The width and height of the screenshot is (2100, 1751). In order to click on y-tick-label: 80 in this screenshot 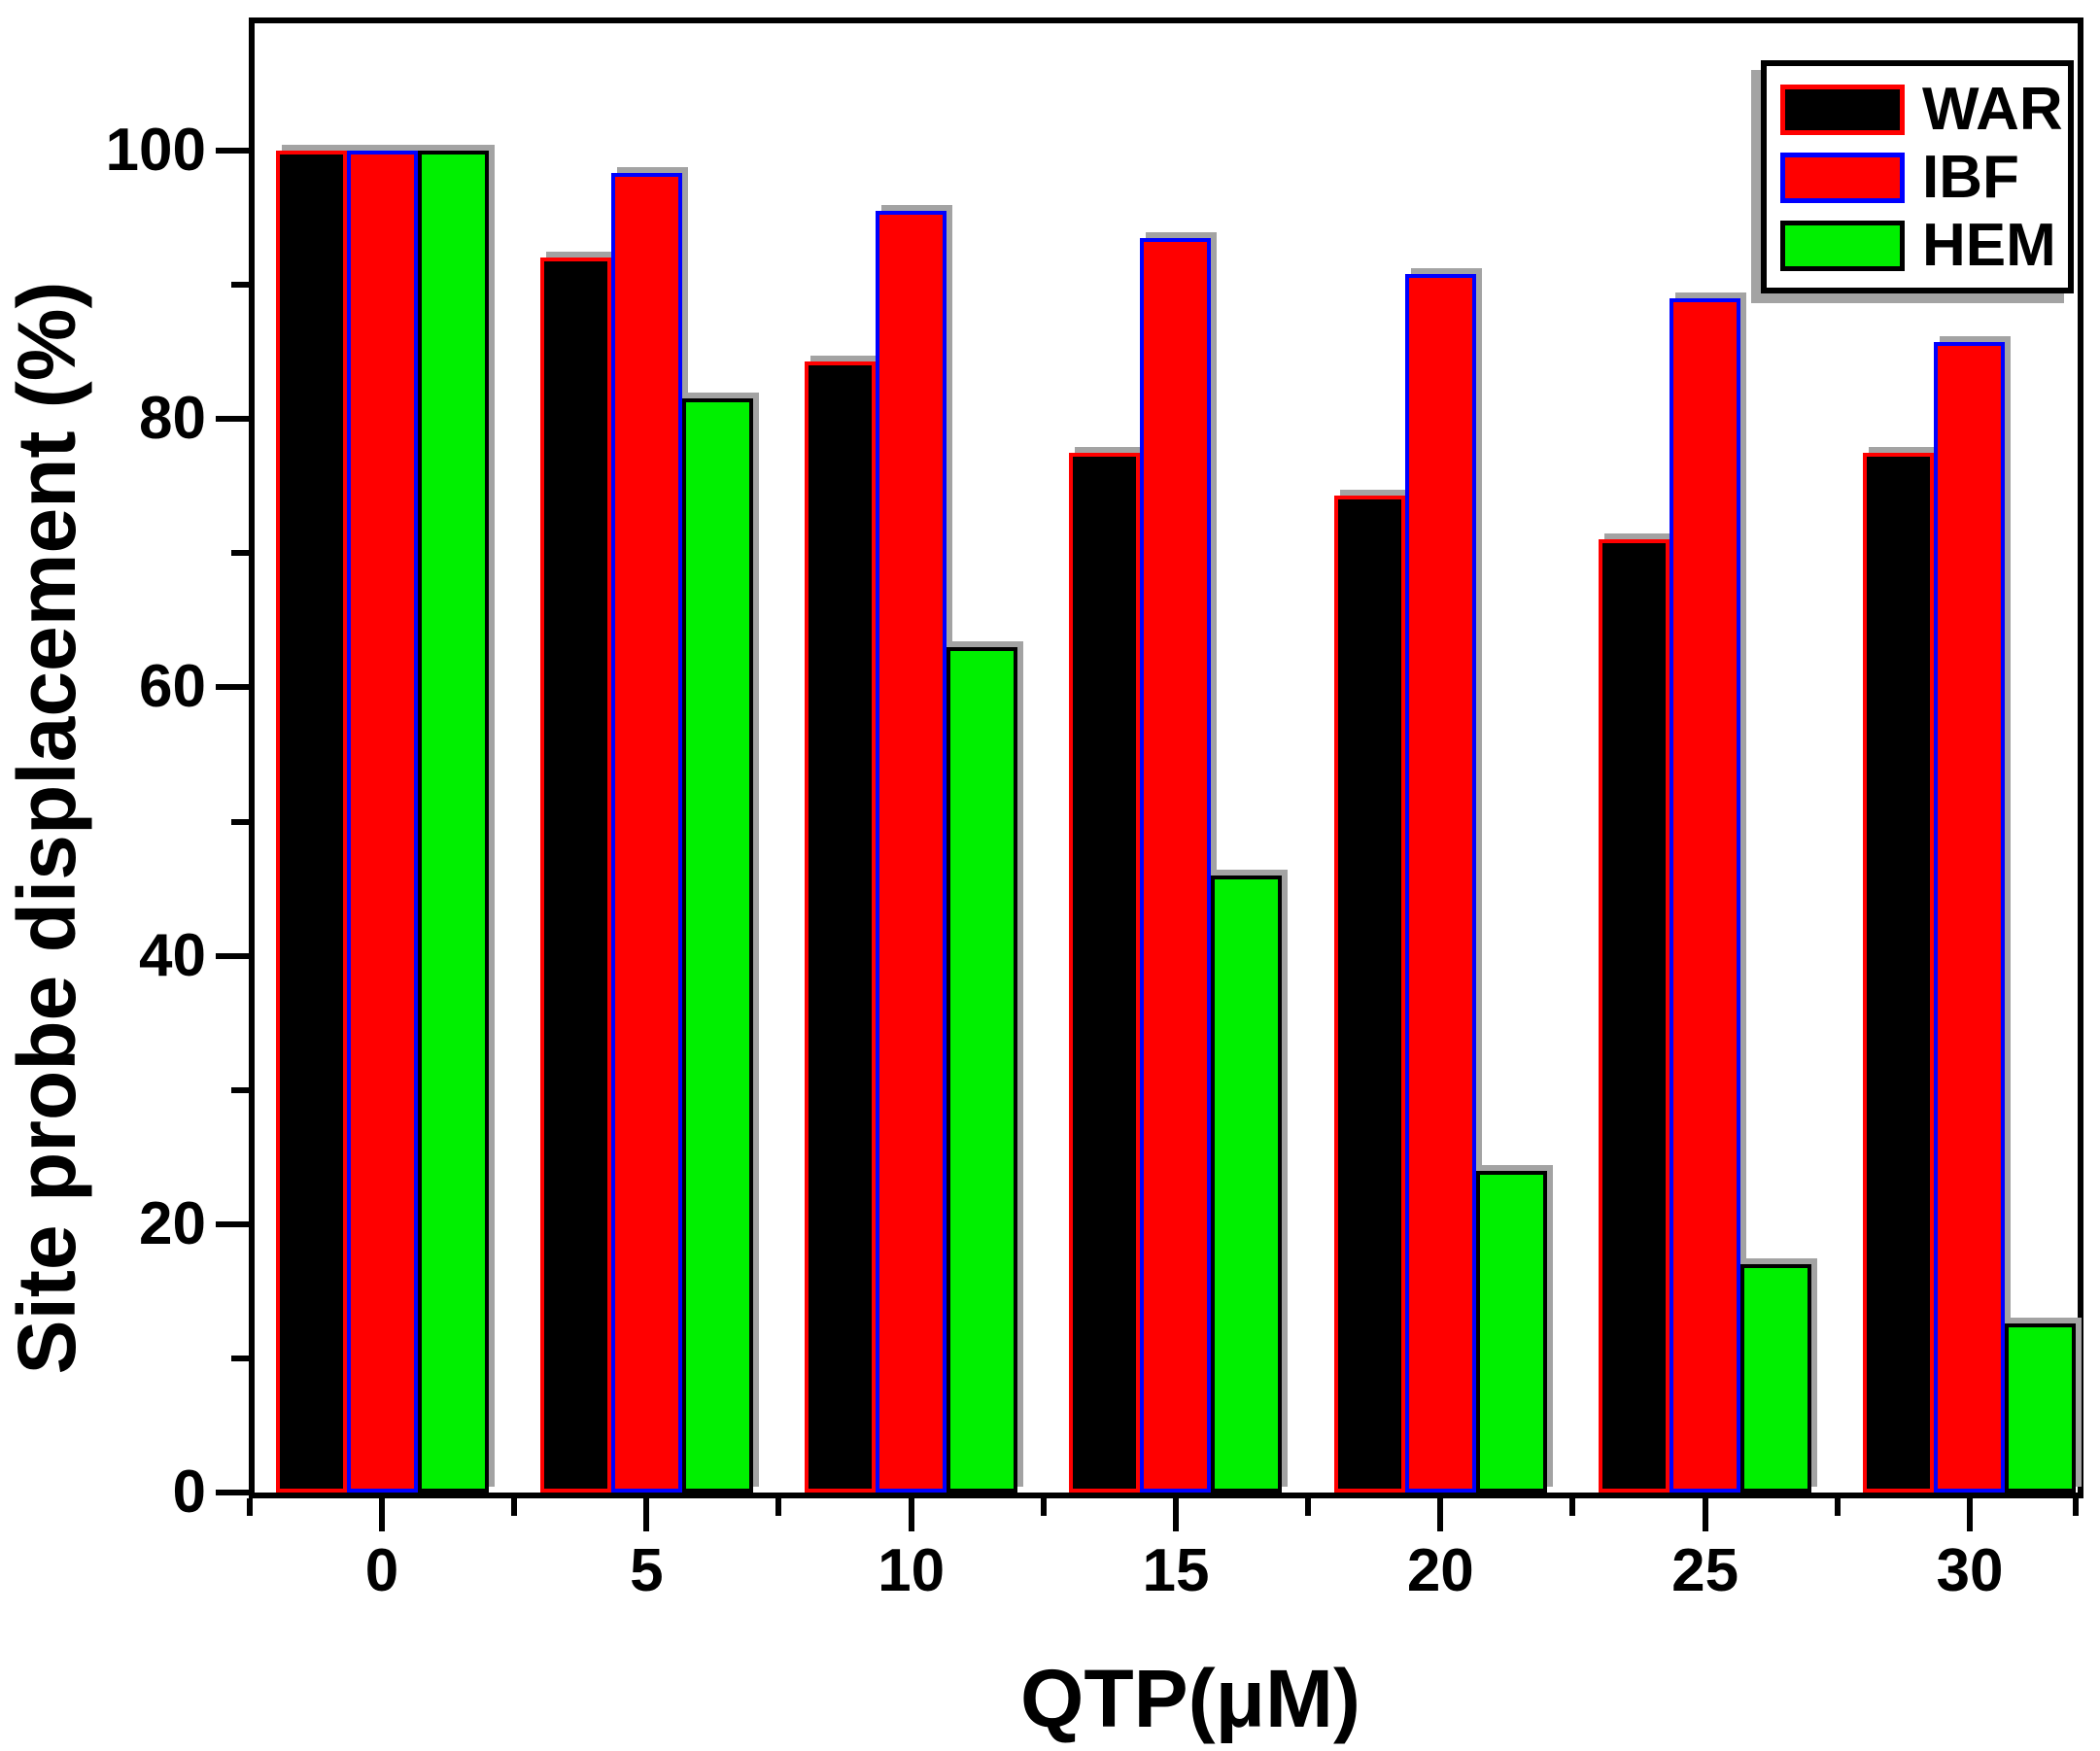, I will do `click(172, 419)`.